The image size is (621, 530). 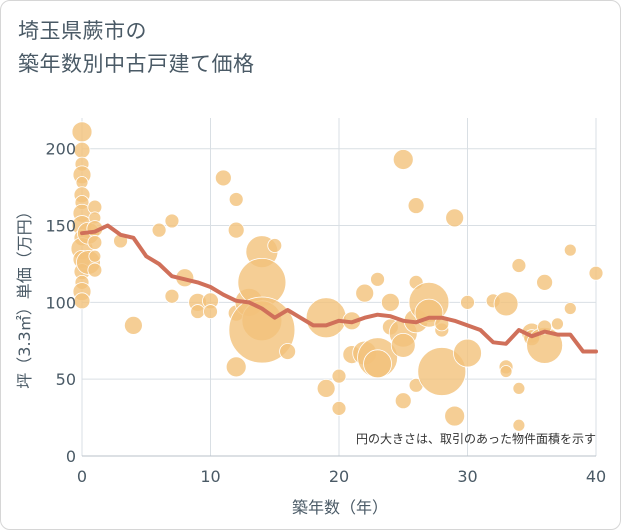 I want to click on x-tick-label-0: 0, so click(x=82, y=476).